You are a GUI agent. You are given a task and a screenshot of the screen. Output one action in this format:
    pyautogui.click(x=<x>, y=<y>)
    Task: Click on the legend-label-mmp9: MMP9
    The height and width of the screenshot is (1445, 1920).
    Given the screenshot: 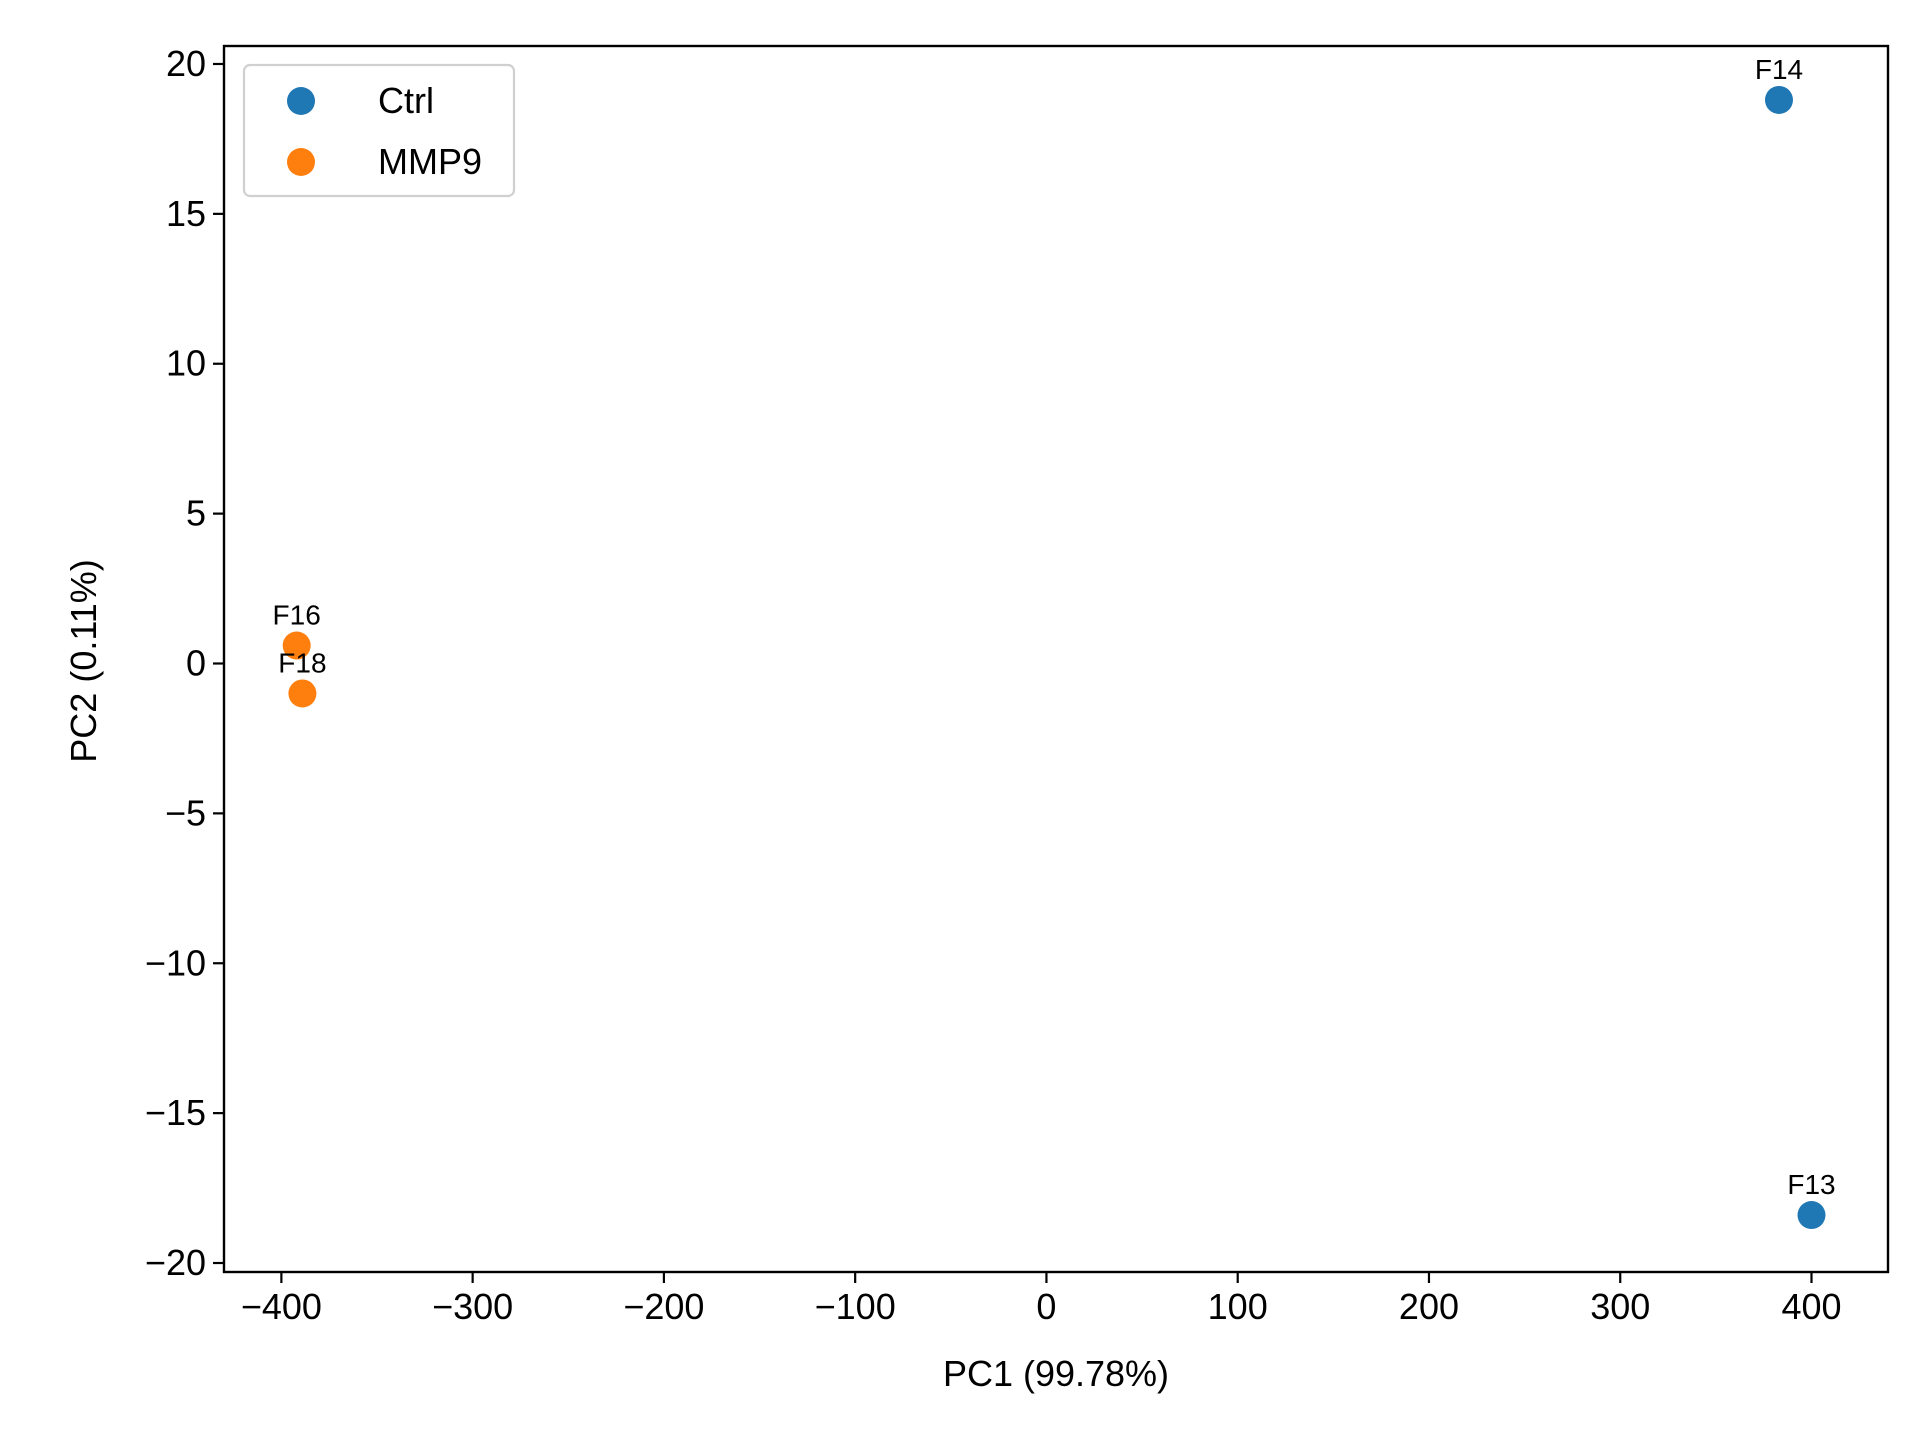 What is the action you would take?
    pyautogui.click(x=430, y=161)
    